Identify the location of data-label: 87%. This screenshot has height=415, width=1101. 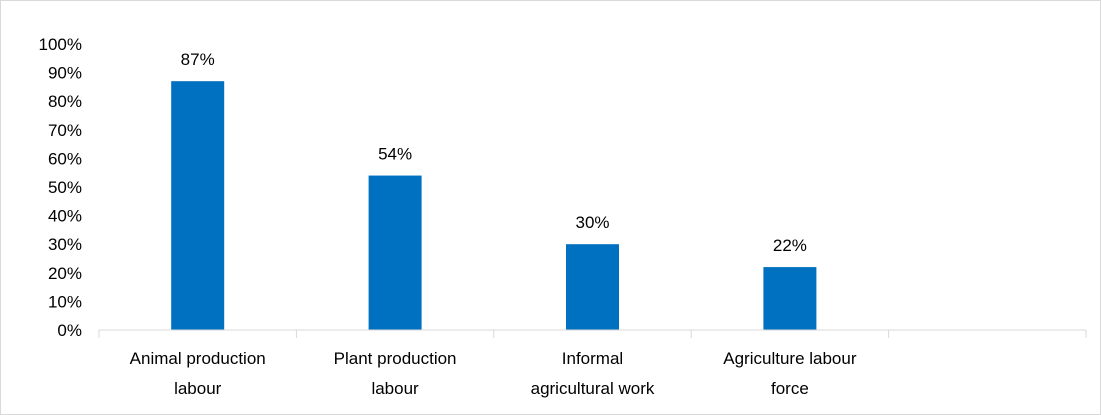
(198, 59).